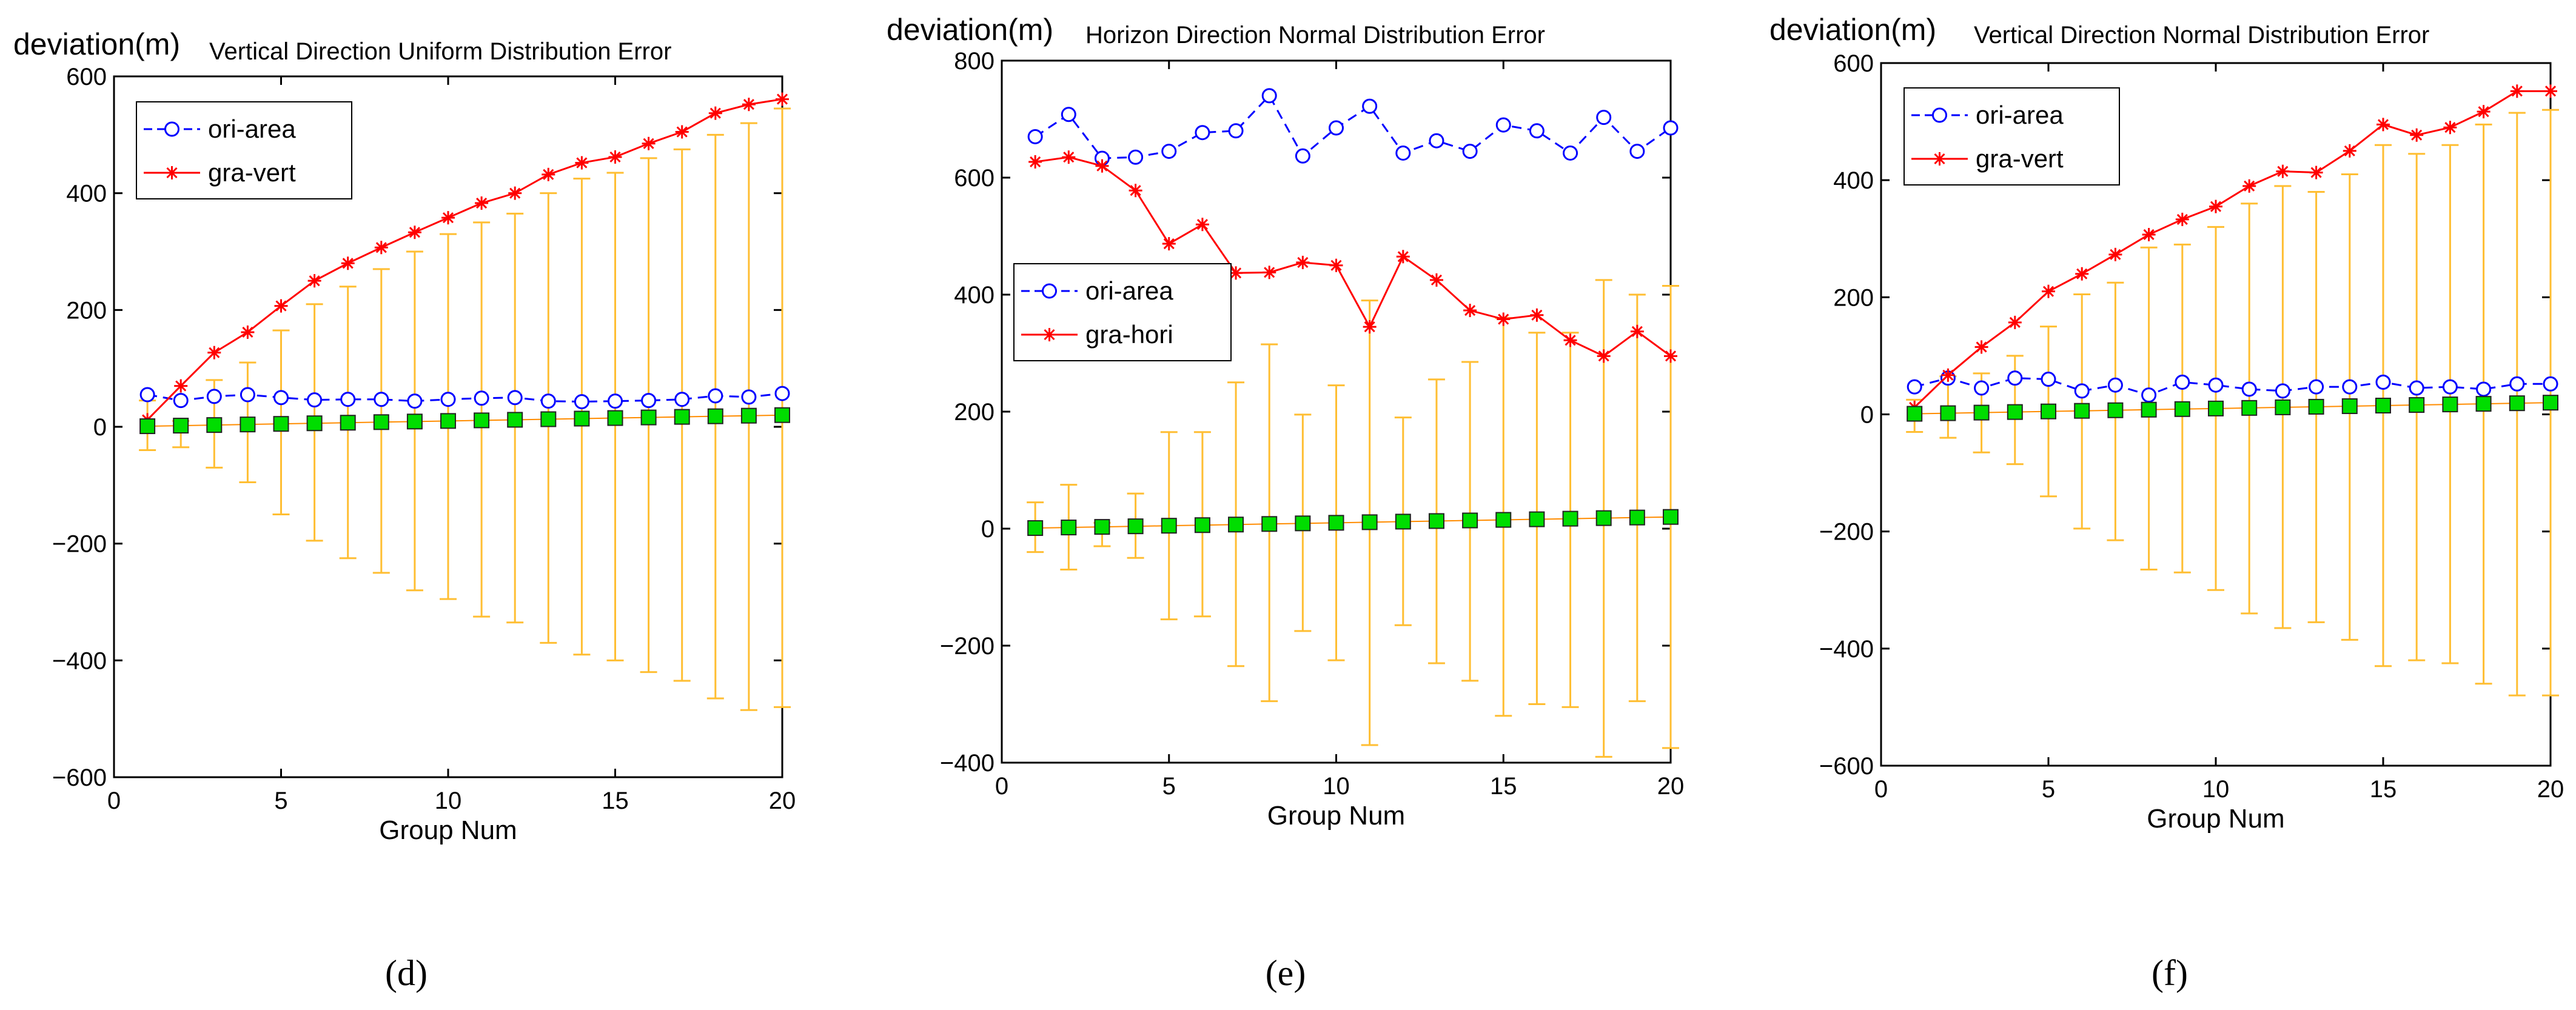 The width and height of the screenshot is (2576, 1010). I want to click on legend-box, so click(1122, 312).